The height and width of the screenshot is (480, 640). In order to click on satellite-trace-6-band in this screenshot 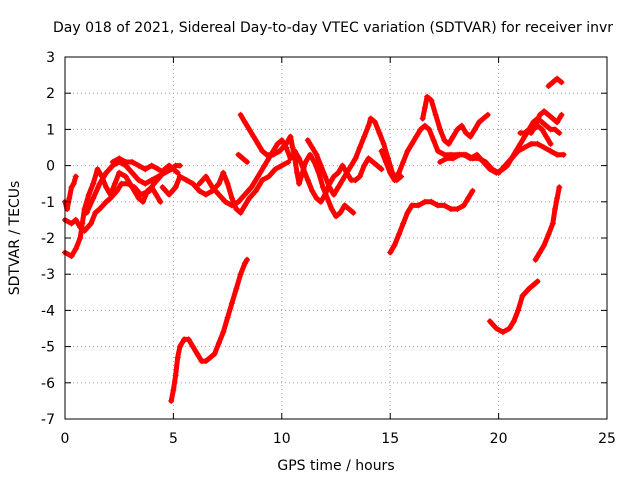, I will do `click(225, 187)`.